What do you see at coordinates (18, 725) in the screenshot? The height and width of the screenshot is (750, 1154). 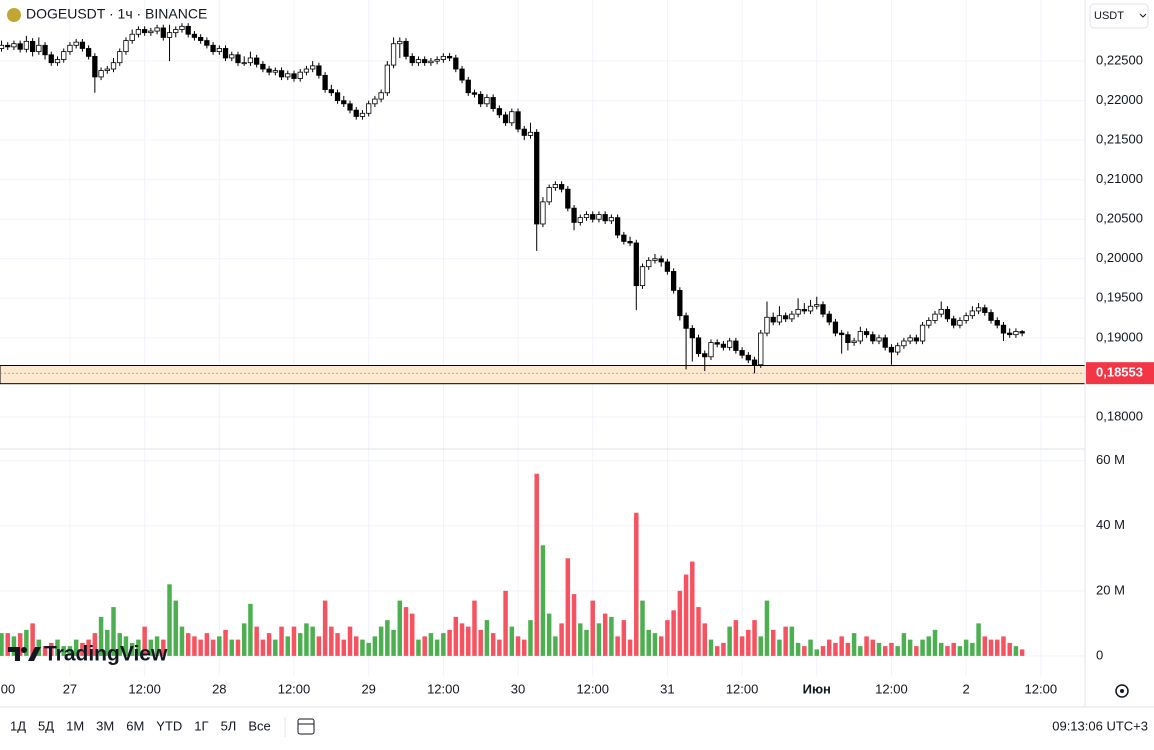 I see `range-button: 1Д` at bounding box center [18, 725].